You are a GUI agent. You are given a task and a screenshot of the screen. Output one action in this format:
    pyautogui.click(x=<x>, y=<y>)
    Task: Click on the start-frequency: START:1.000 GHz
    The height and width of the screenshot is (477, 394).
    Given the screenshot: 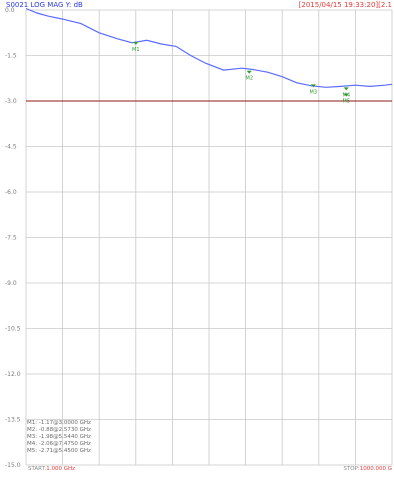 What is the action you would take?
    pyautogui.click(x=51, y=469)
    